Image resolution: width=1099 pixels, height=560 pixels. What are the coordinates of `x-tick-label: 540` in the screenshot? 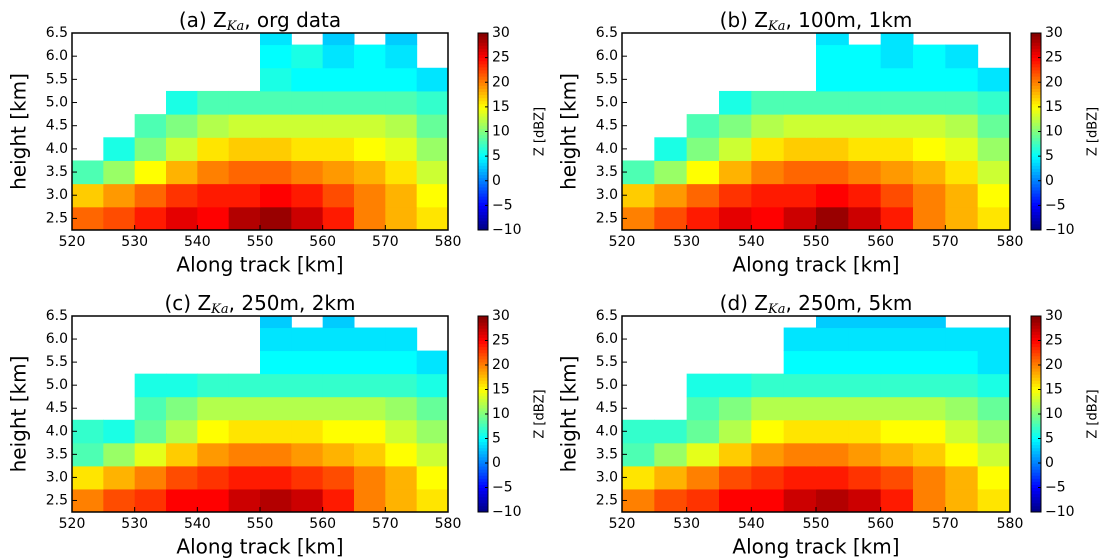 It's located at (751, 242).